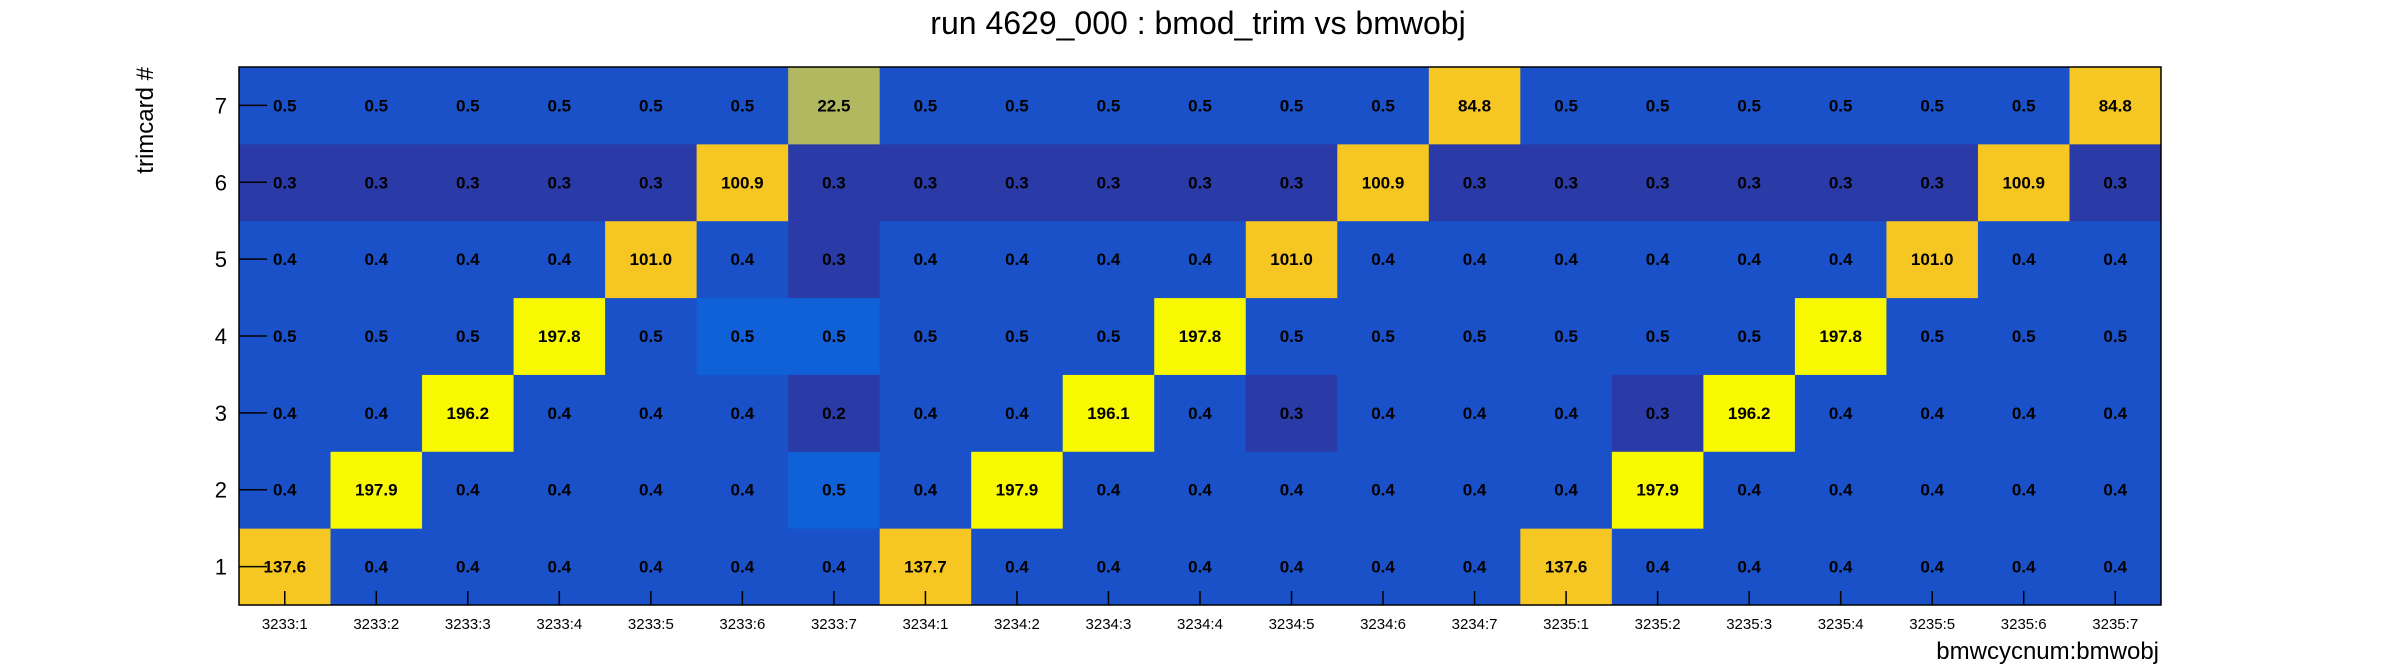 This screenshot has height=672, width=2396. I want to click on x-tick-label: 3234:3, so click(1109, 624).